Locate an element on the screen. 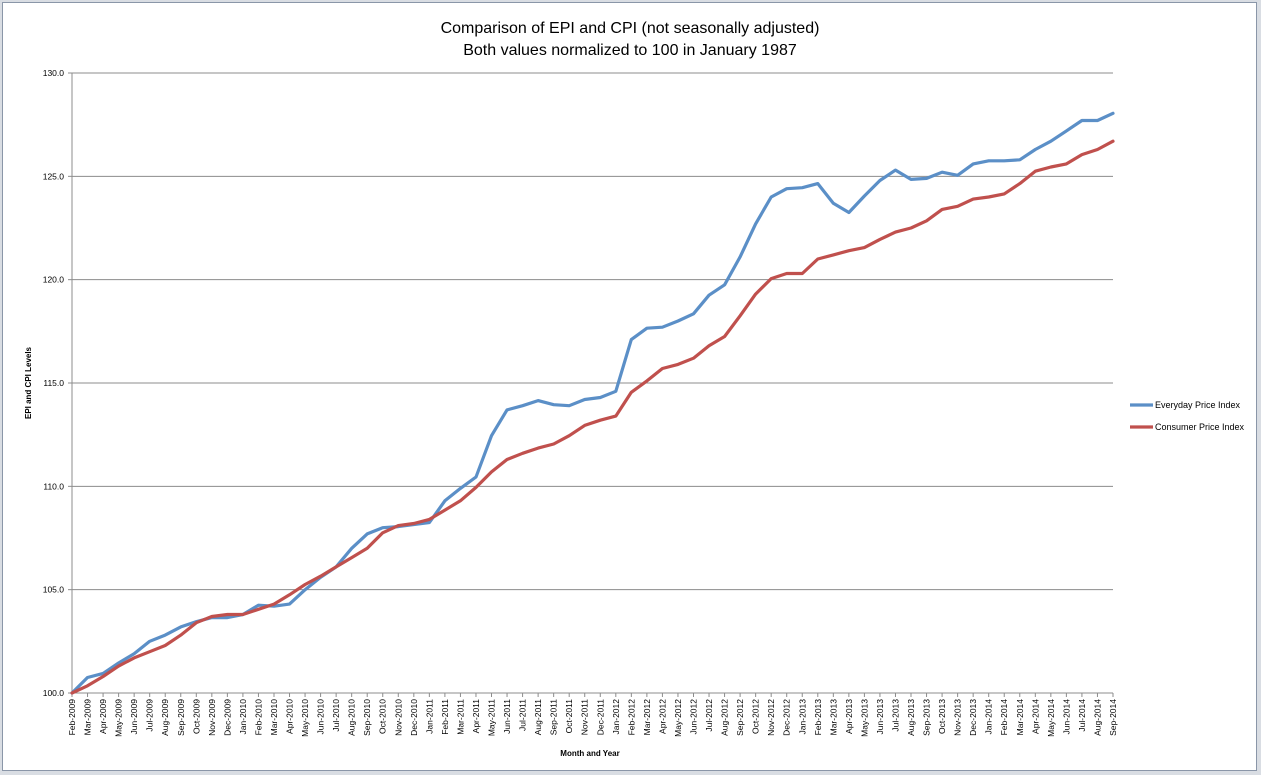 The width and height of the screenshot is (1261, 775). x-tick-label: Jun-2014 is located at coordinates (1066, 717).